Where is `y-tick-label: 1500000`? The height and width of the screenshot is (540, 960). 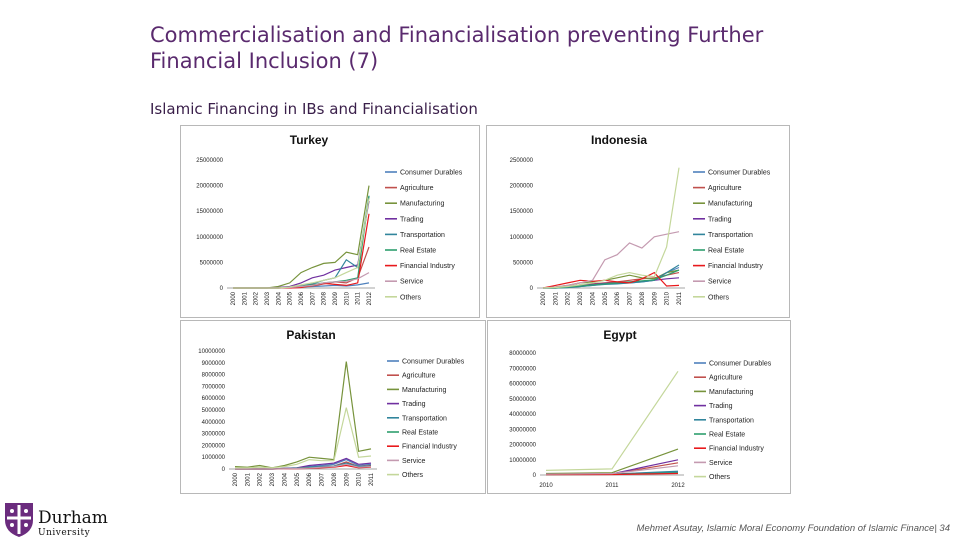
y-tick-label: 1500000 is located at coordinates (522, 212).